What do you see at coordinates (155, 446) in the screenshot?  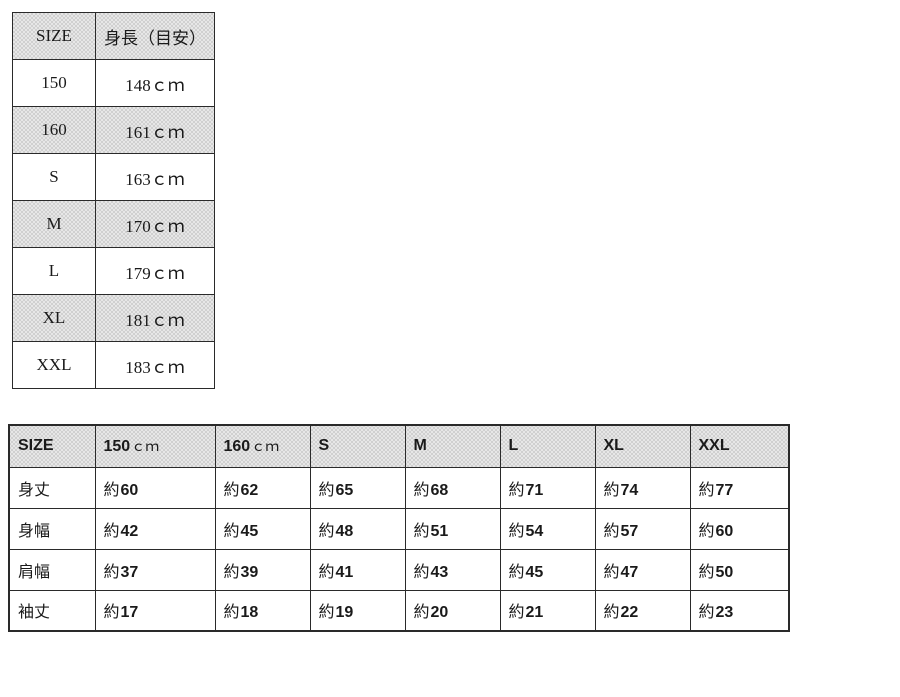 I see `measurement-col-header: 150ｃｍ` at bounding box center [155, 446].